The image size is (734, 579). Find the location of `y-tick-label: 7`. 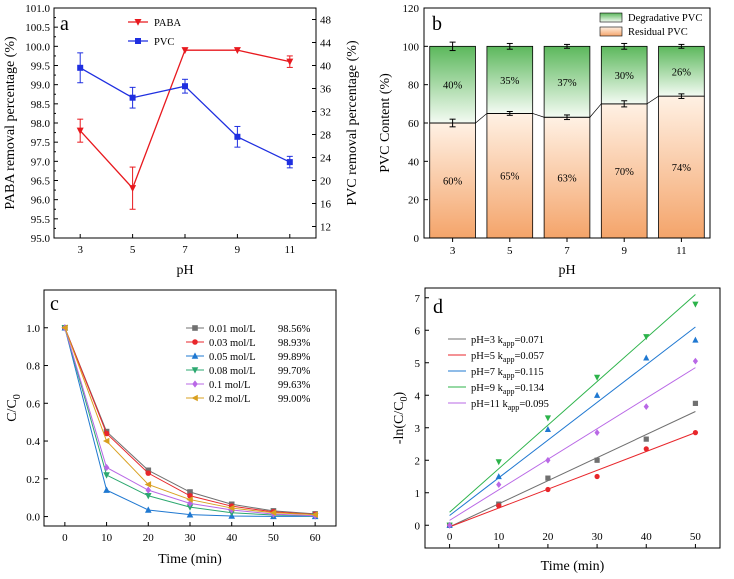

y-tick-label: 7 is located at coordinates (418, 299).